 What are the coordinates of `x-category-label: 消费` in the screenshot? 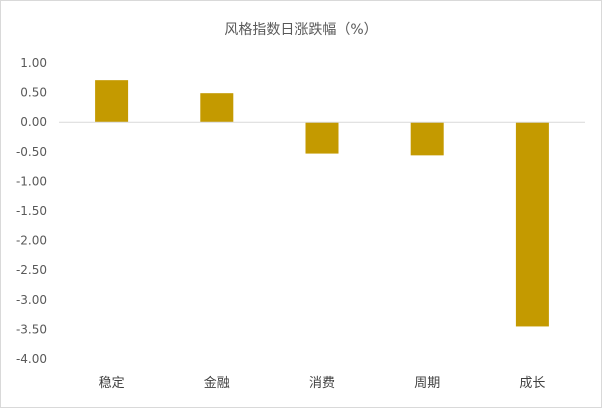 It's located at (322, 383).